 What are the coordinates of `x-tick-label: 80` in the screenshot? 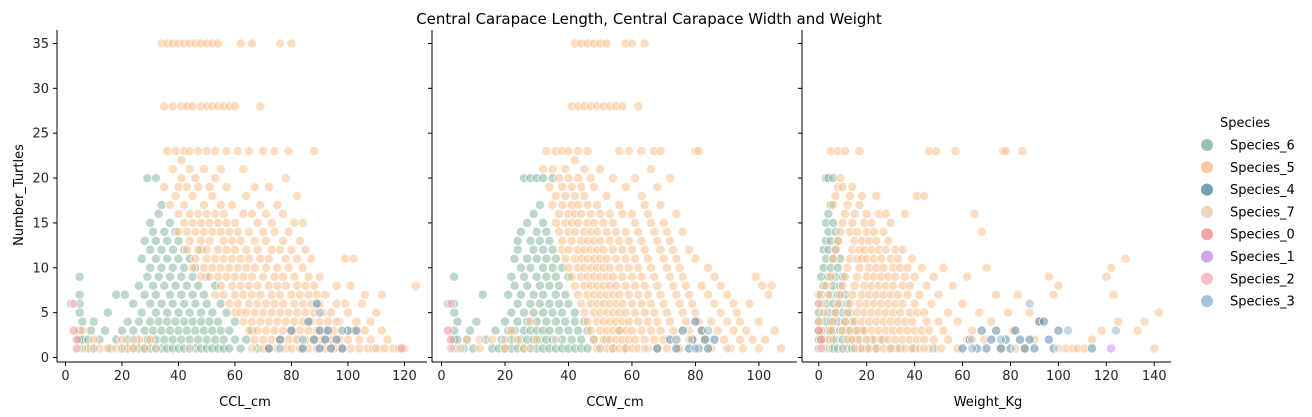 It's located at (1010, 376).